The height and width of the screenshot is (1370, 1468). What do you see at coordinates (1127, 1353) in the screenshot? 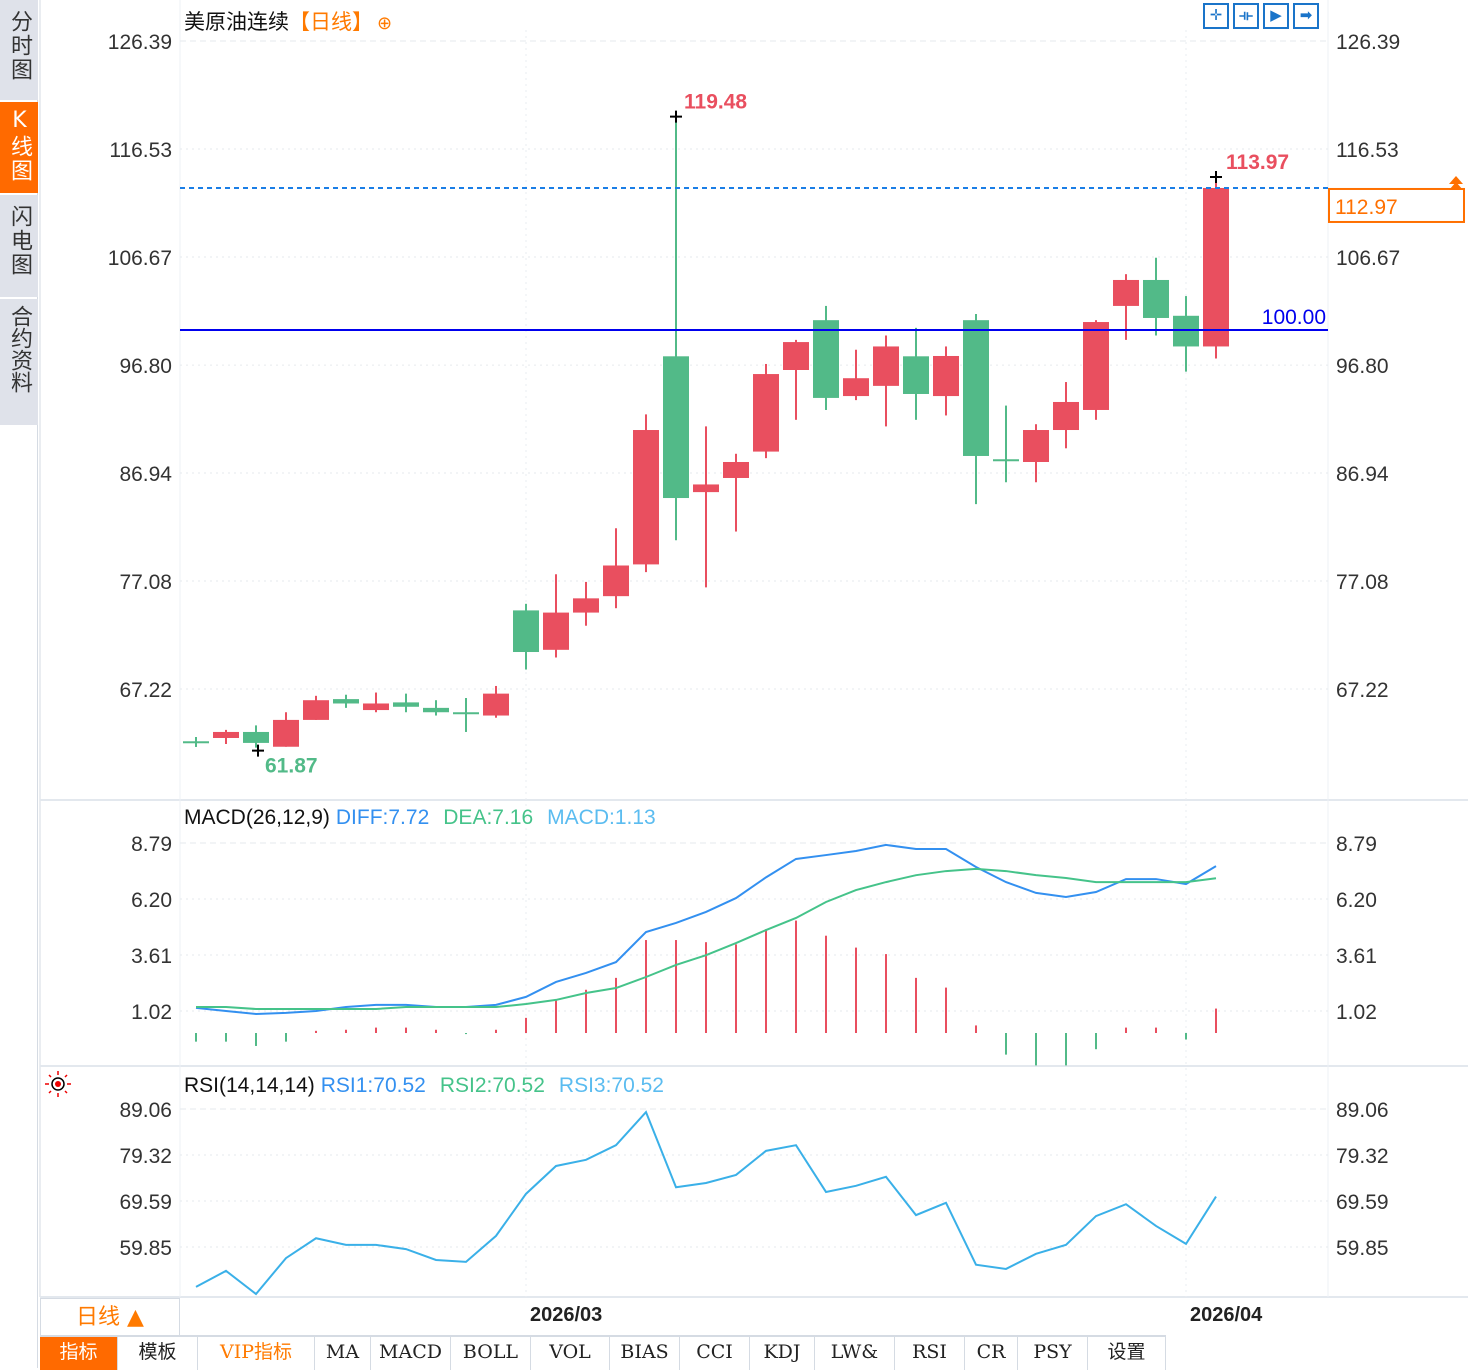
I see `indicator-tab: 设置` at bounding box center [1127, 1353].